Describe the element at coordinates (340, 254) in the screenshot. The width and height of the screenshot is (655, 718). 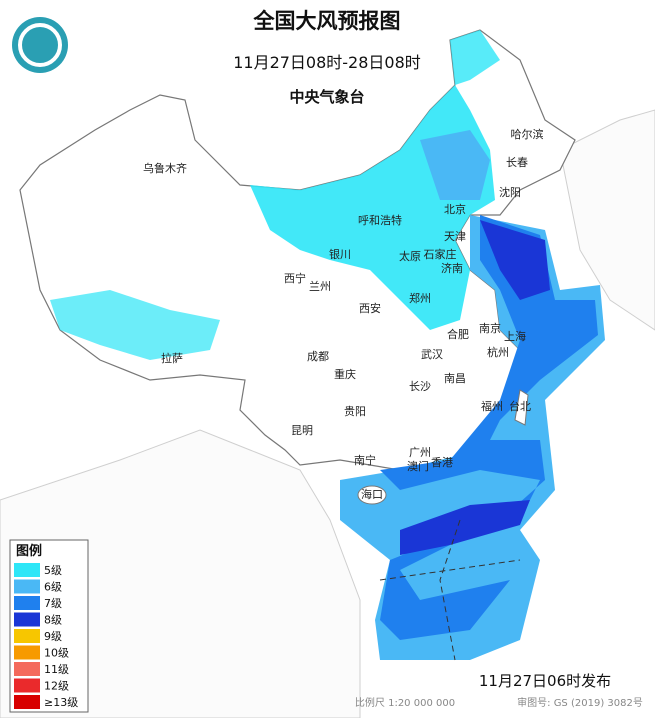
I see `city: 银川` at that location.